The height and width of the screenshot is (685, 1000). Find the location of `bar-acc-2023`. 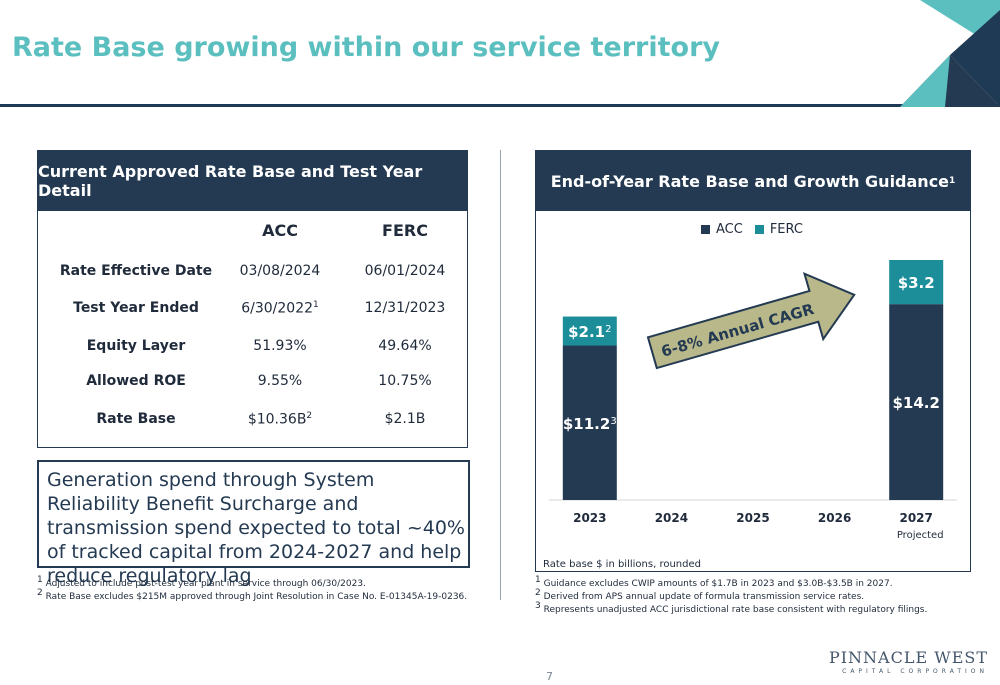

bar-acc-2023 is located at coordinates (589, 422).